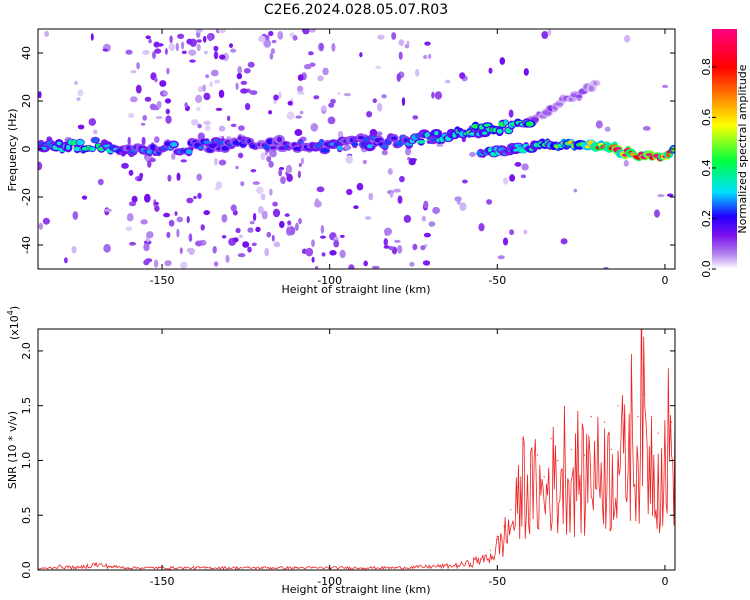  Describe the element at coordinates (329, 280) in the screenshot. I see `x-tick-label: -100` at that location.